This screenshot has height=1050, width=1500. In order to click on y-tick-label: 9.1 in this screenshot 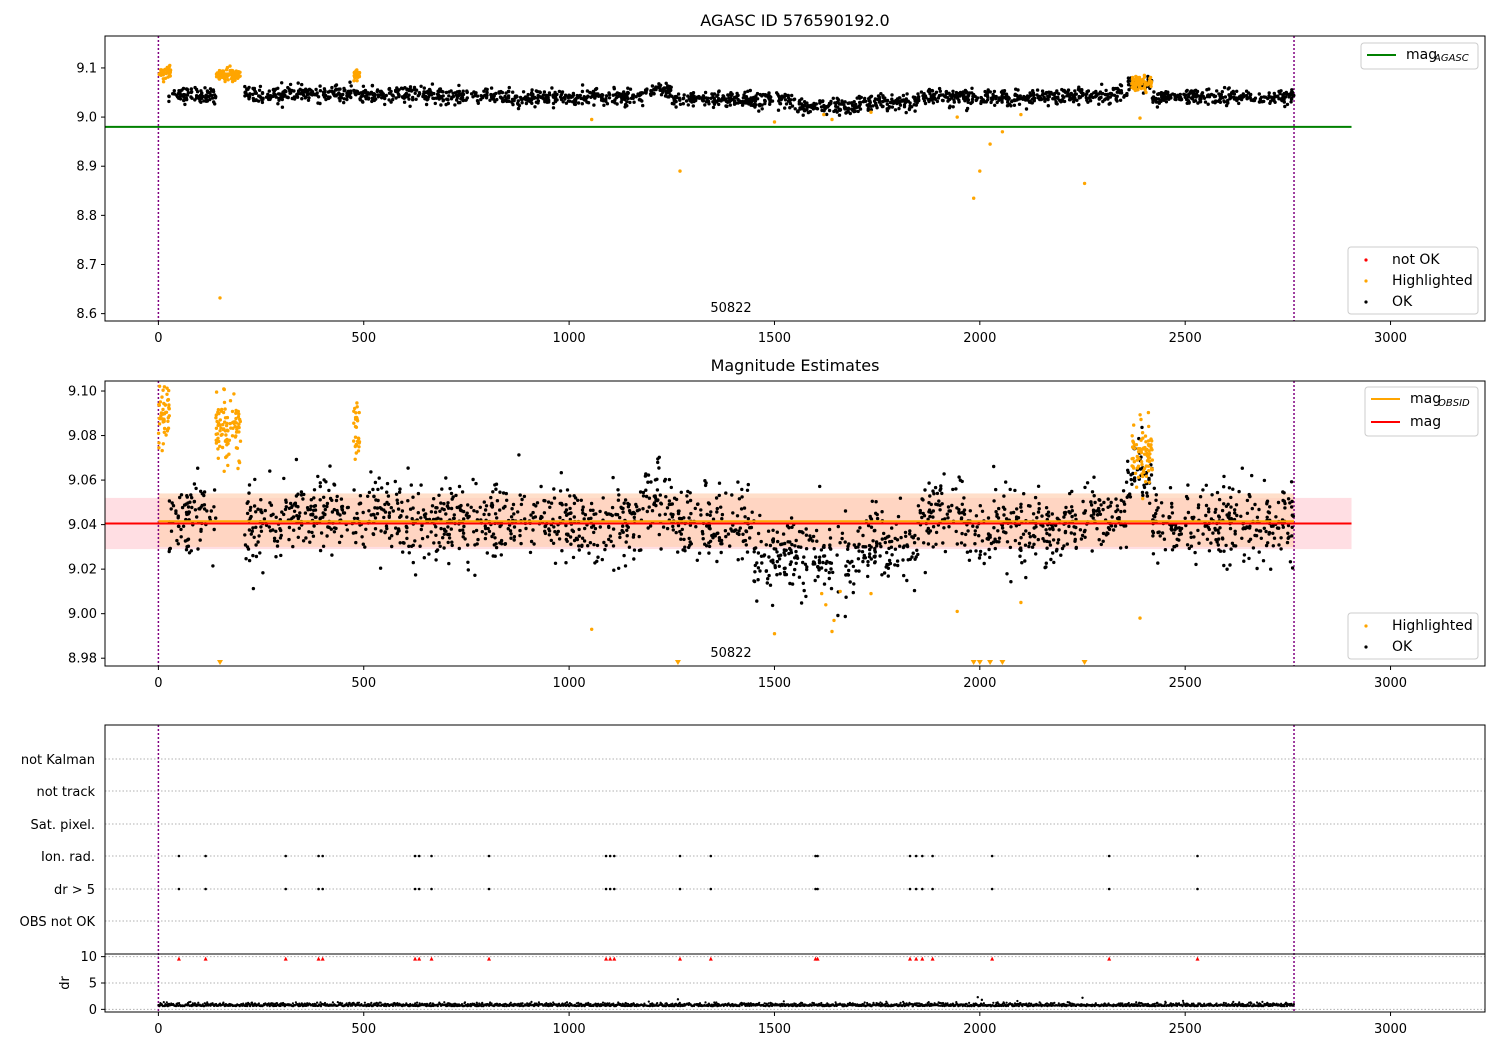, I will do `click(86, 68)`.